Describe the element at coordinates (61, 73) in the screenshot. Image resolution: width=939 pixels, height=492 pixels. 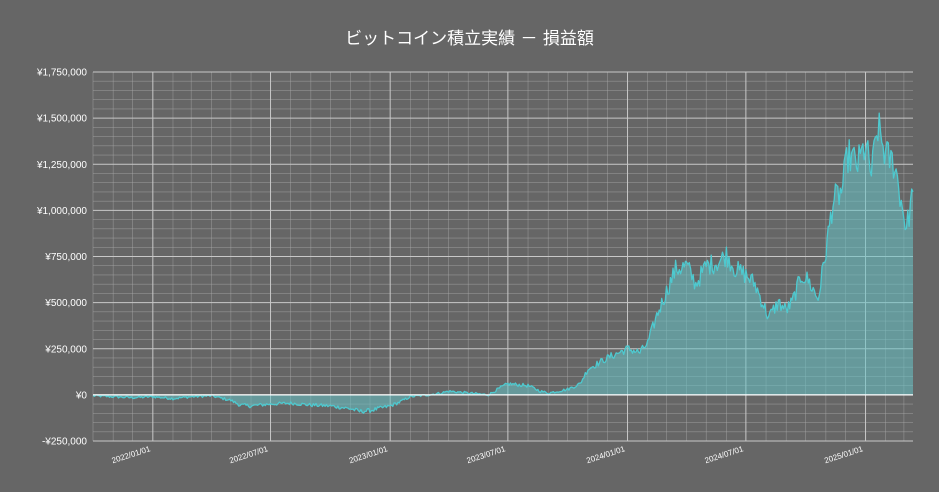
I see `y-tick-label: ¥1,750,000` at that location.